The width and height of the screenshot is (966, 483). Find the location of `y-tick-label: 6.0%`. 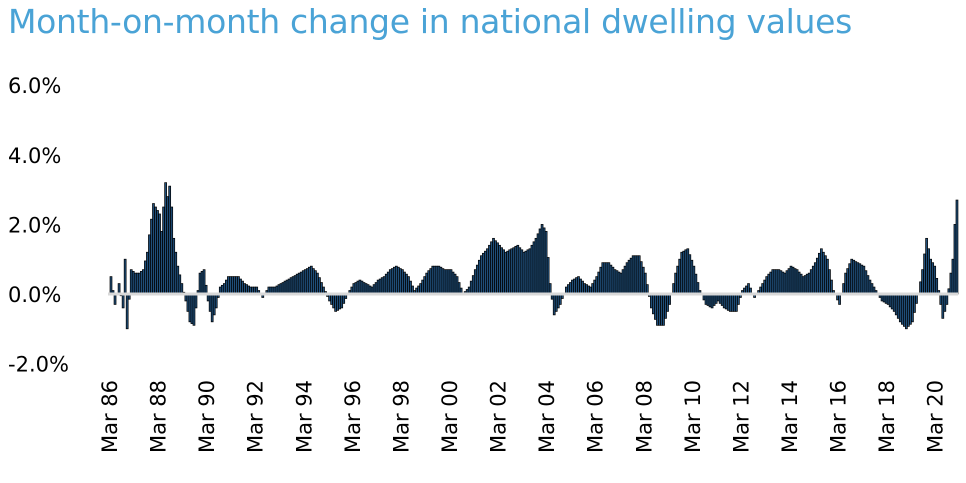

y-tick-label: 6.0% is located at coordinates (34, 86).